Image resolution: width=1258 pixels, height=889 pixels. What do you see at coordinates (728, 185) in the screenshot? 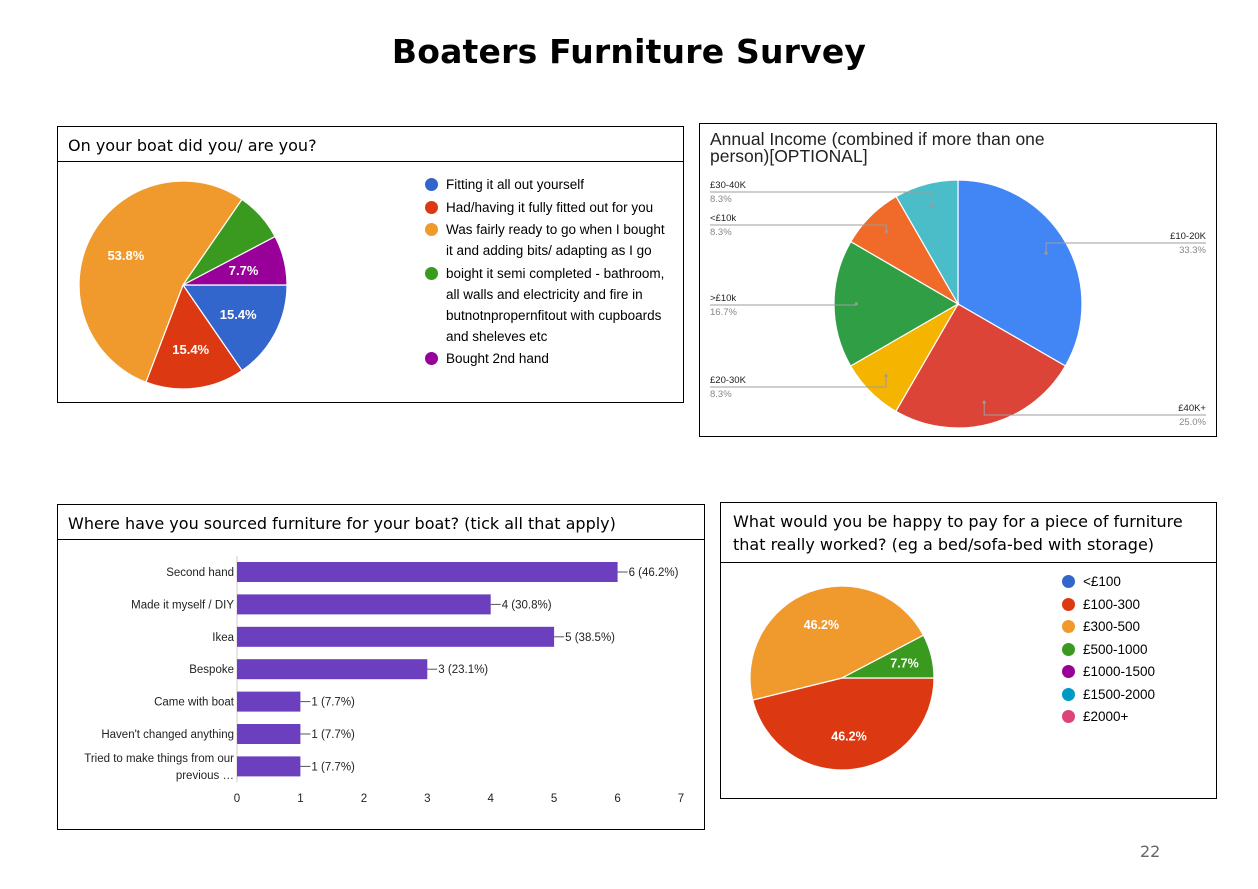
I see `chart2-slice-label: £30-40K` at bounding box center [728, 185].